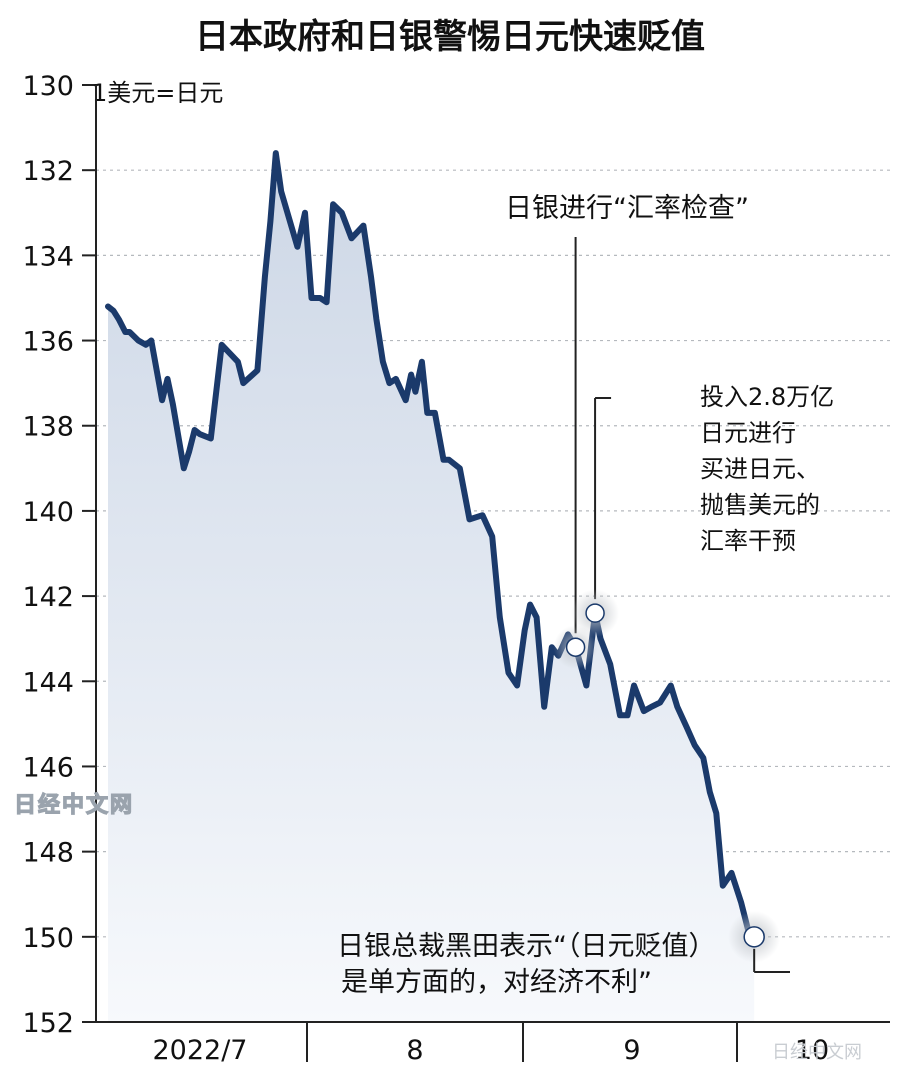 This screenshot has width=900, height=1078. What do you see at coordinates (48, 342) in the screenshot?
I see `y-tick-label: 136` at bounding box center [48, 342].